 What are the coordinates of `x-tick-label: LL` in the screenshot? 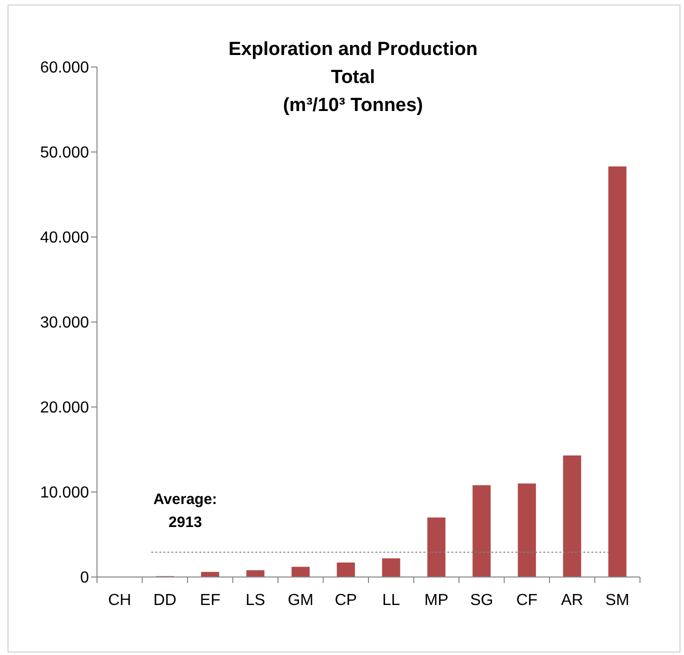 It's located at (391, 600).